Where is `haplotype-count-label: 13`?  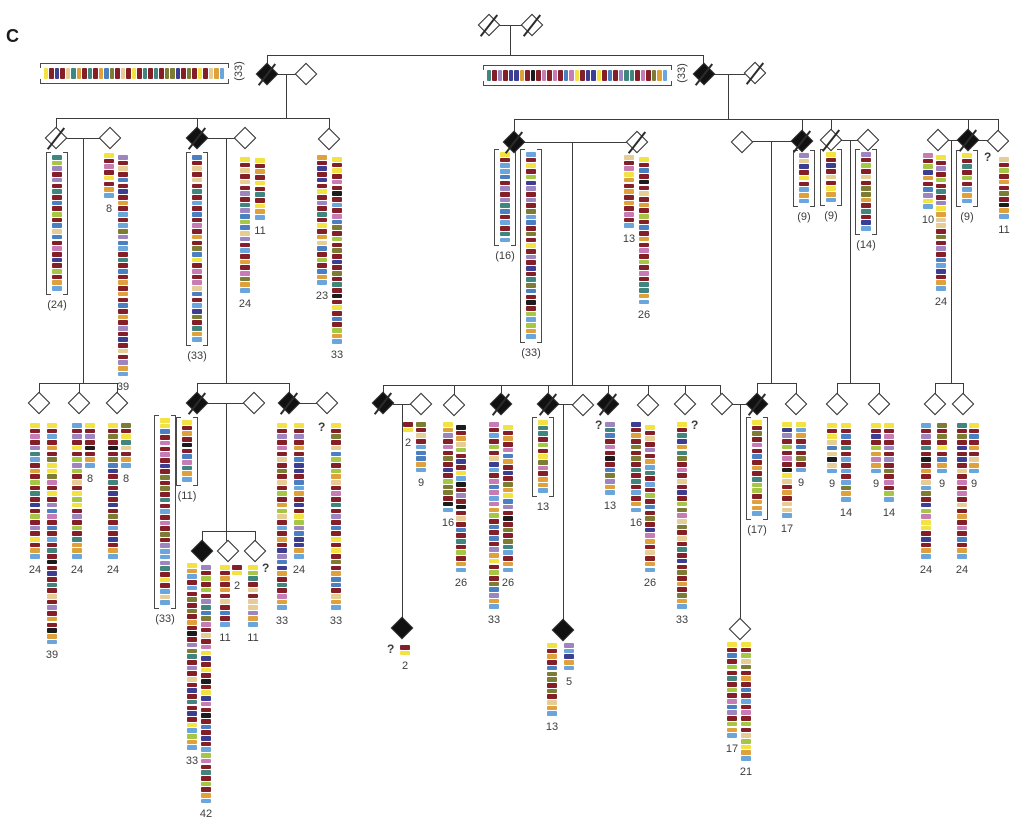 haplotype-count-label: 13 is located at coordinates (610, 506).